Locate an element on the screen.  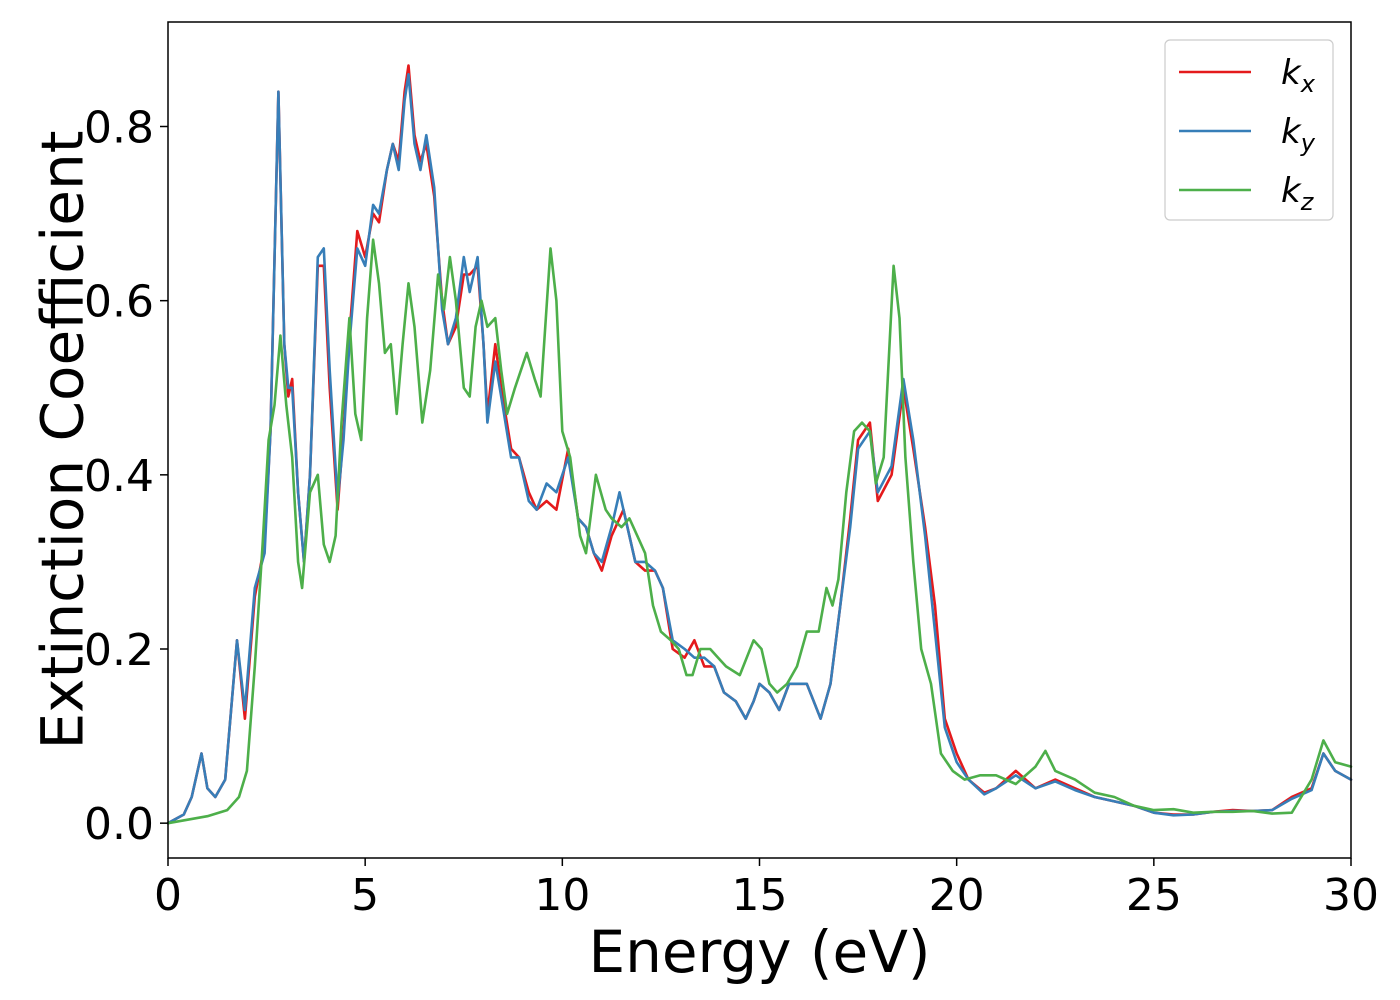
y-axis-label: Extinction Coefficient is located at coordinates (62, 440).